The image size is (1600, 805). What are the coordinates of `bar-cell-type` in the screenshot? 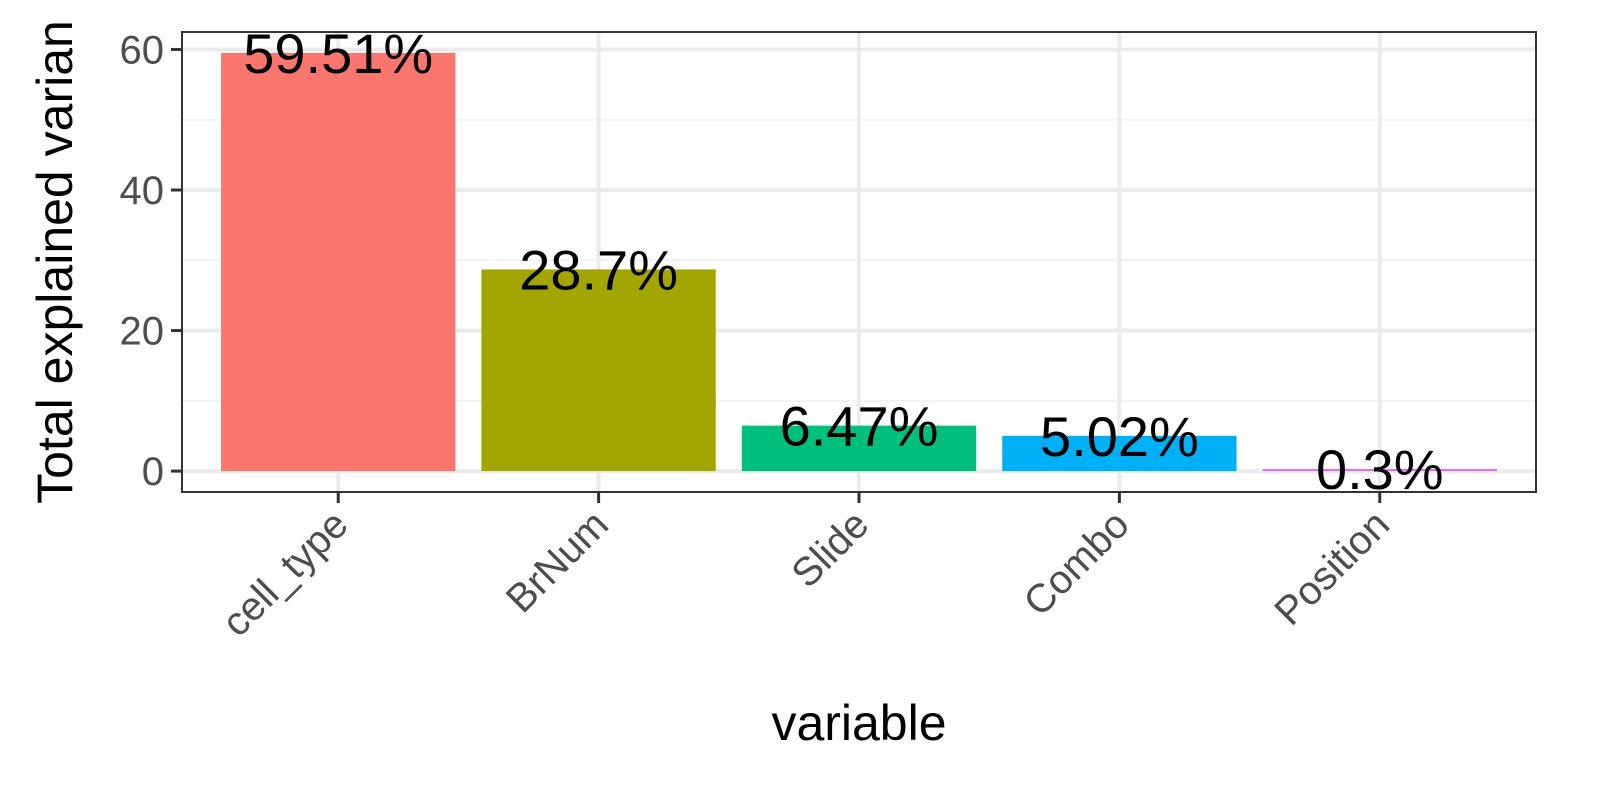 It's located at (338, 262).